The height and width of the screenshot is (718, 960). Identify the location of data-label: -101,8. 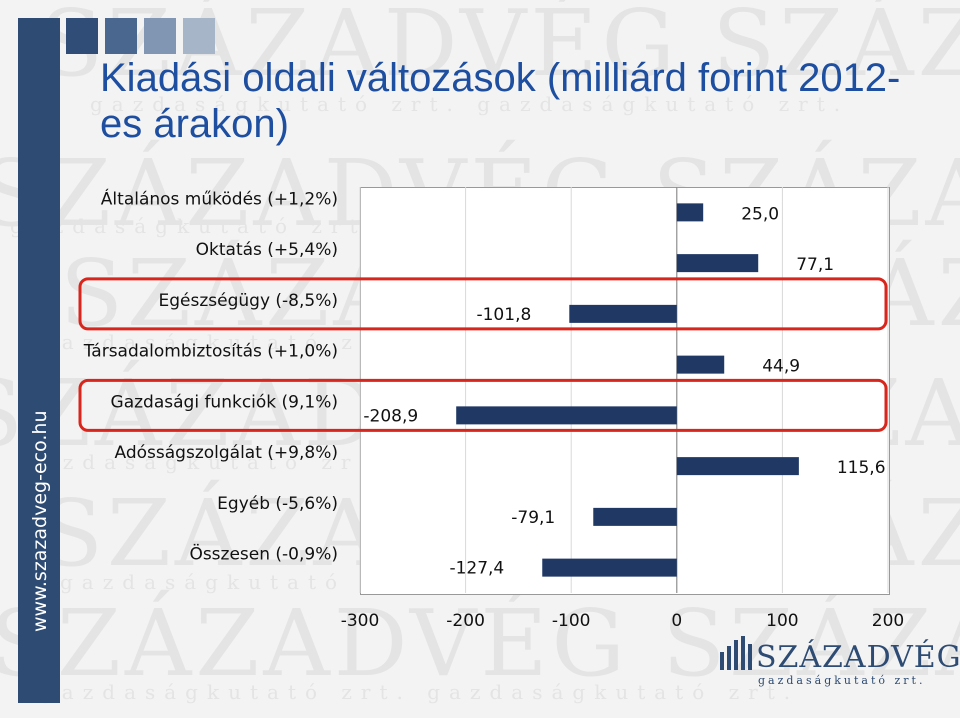
(503, 315).